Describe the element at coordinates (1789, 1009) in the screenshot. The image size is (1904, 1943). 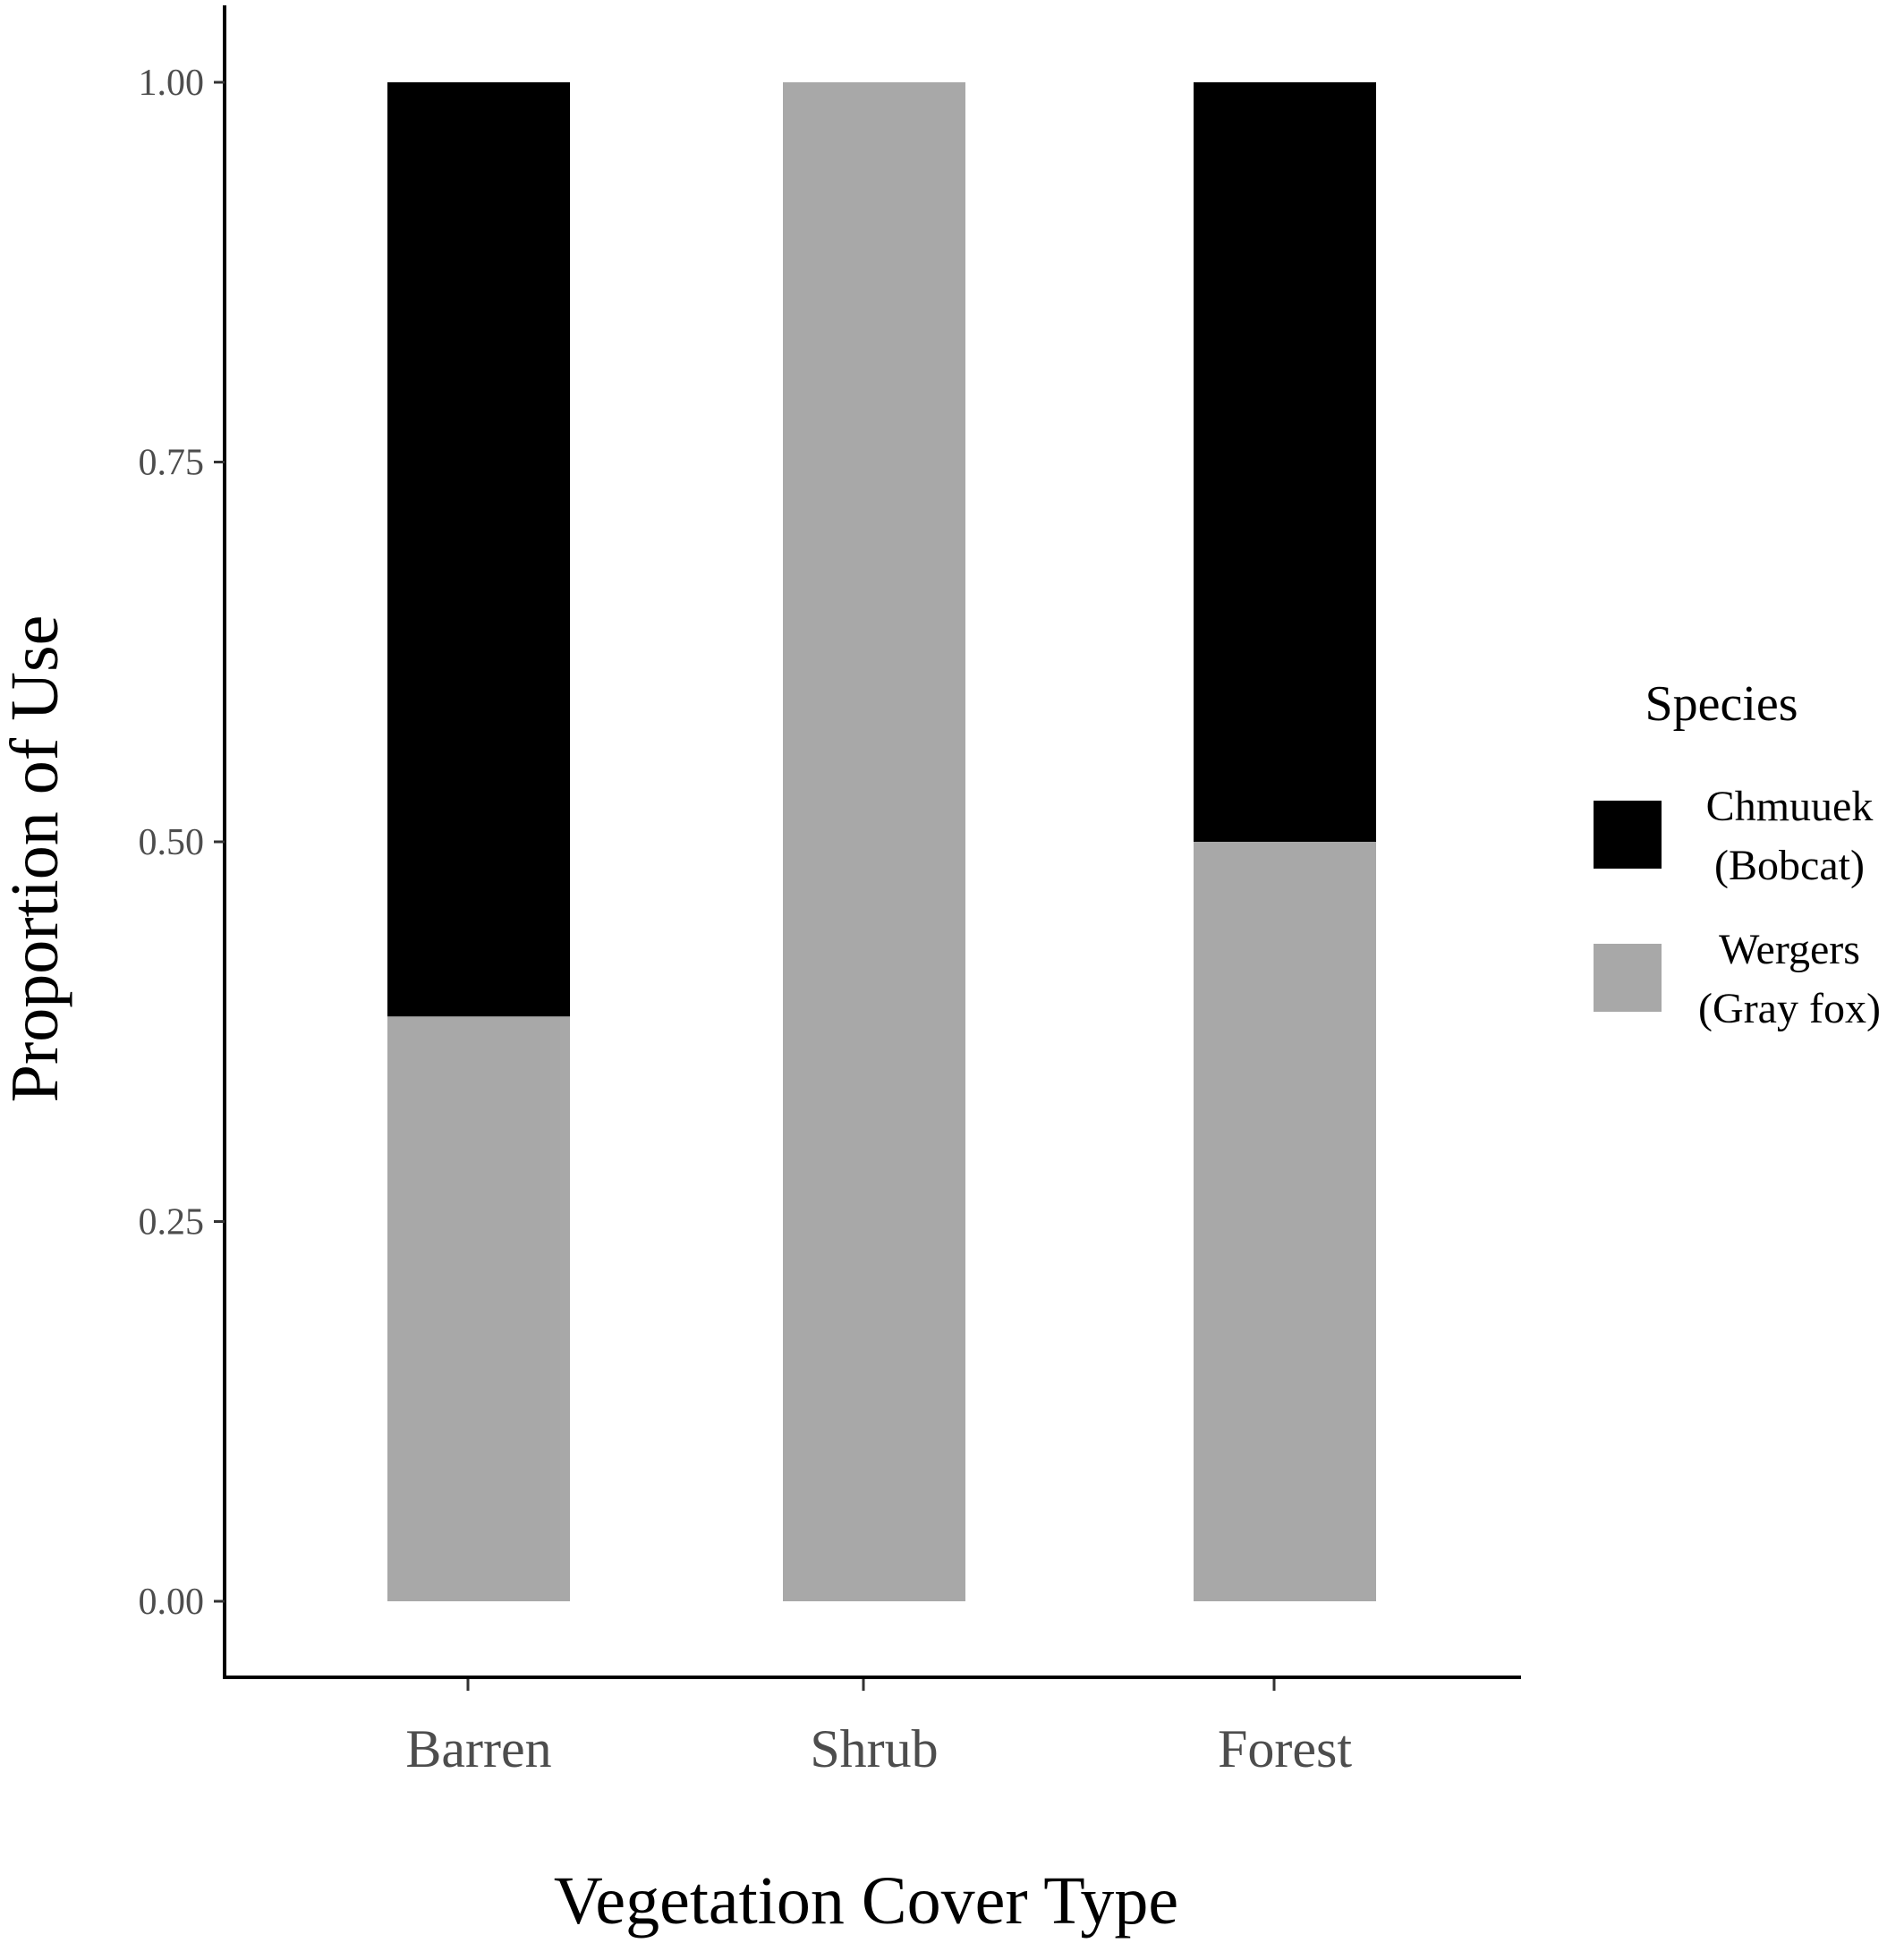
I see `legend-label-1: (Gray fox)` at that location.